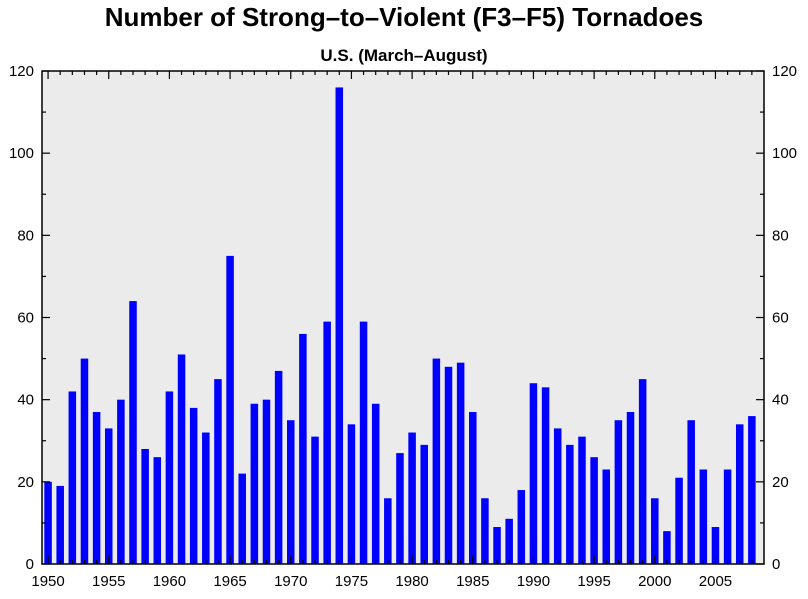 The width and height of the screenshot is (808, 599). Describe the element at coordinates (509, 541) in the screenshot. I see `bar-1988` at that location.